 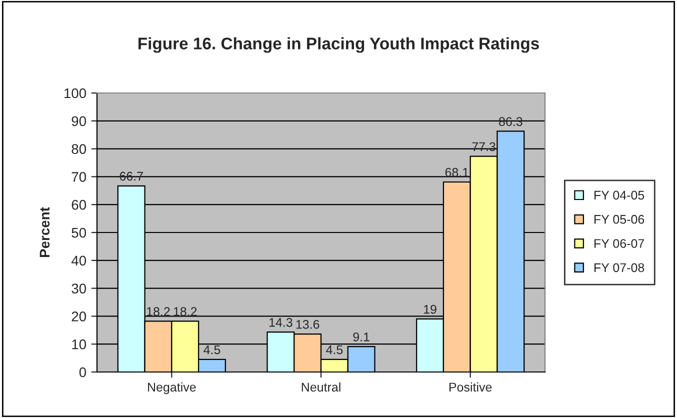 I want to click on y-axis-title: Percent, so click(x=45, y=232).